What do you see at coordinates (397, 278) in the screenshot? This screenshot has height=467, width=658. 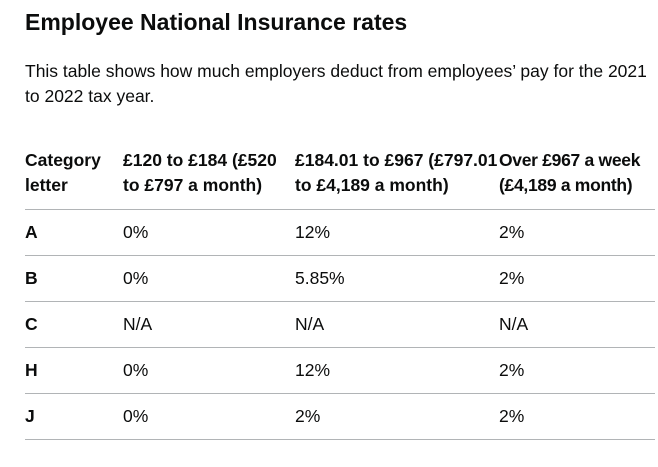 I see `rate-cell: 5.85%` at bounding box center [397, 278].